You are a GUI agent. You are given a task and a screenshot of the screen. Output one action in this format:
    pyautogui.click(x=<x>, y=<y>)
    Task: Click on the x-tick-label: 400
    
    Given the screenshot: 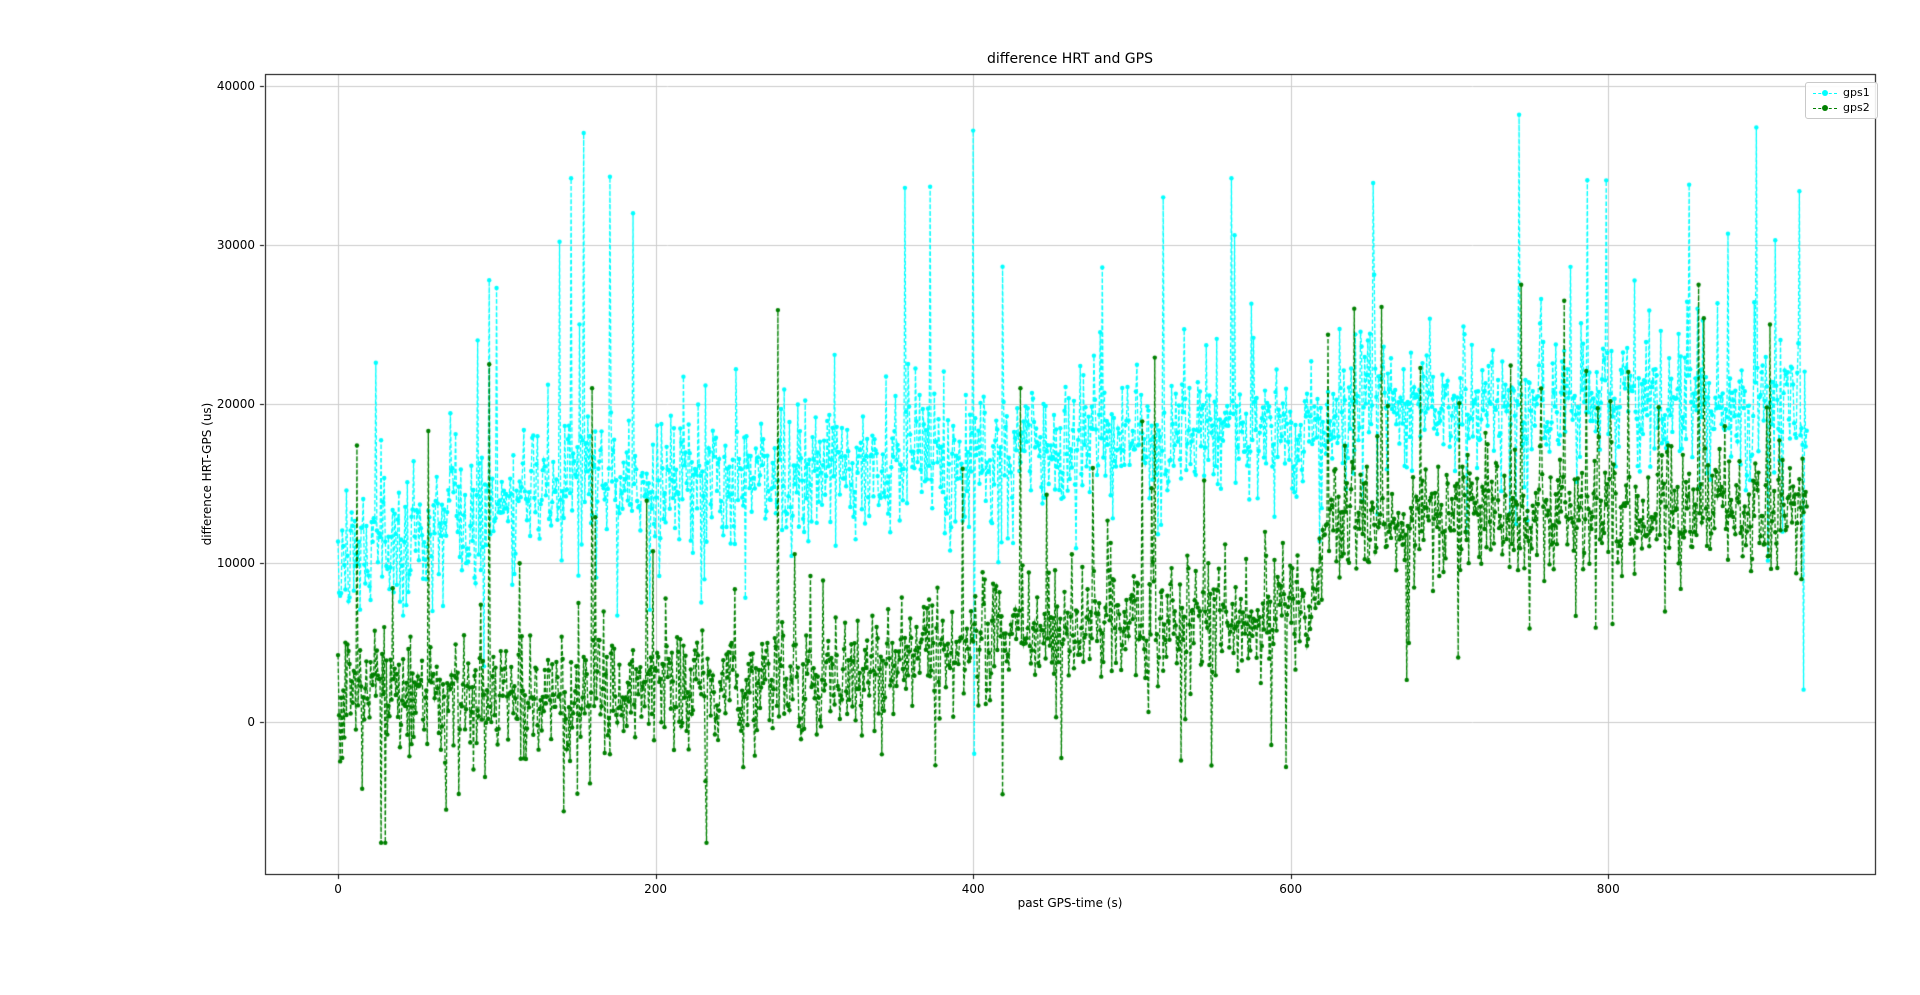 What is the action you would take?
    pyautogui.click(x=973, y=889)
    